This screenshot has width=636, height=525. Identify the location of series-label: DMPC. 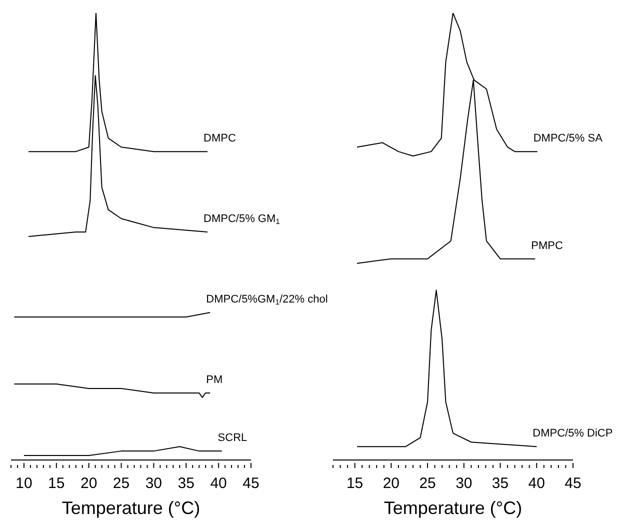
(220, 138).